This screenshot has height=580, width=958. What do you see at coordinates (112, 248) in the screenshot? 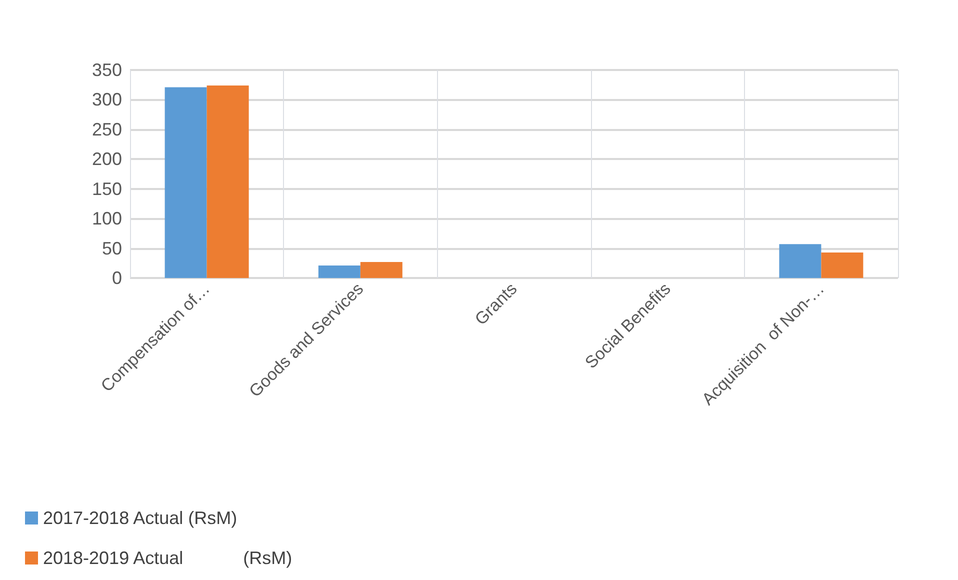
I see `y-tick-label: 50` at bounding box center [112, 248].